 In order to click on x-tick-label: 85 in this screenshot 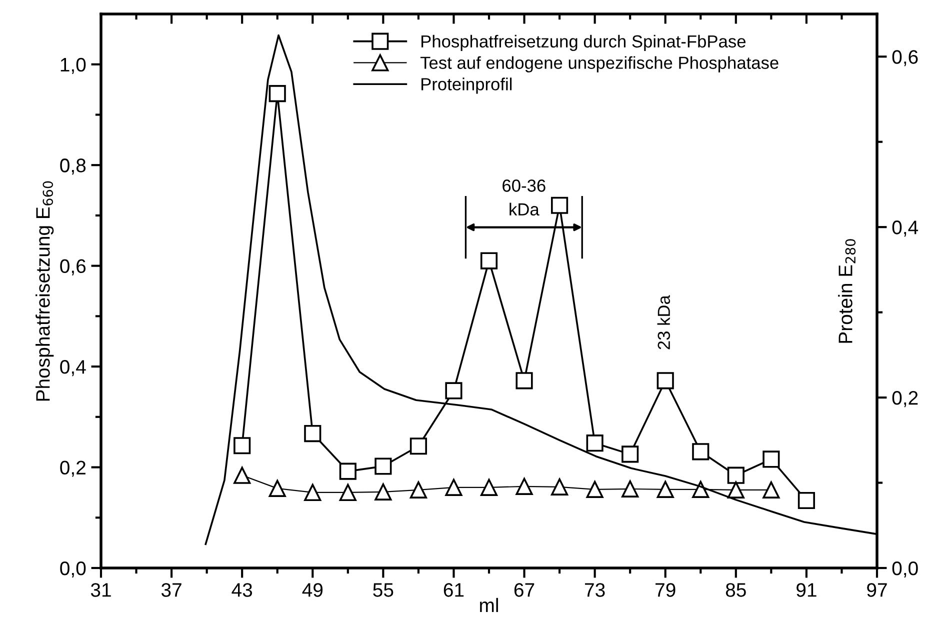, I will do `click(736, 590)`.